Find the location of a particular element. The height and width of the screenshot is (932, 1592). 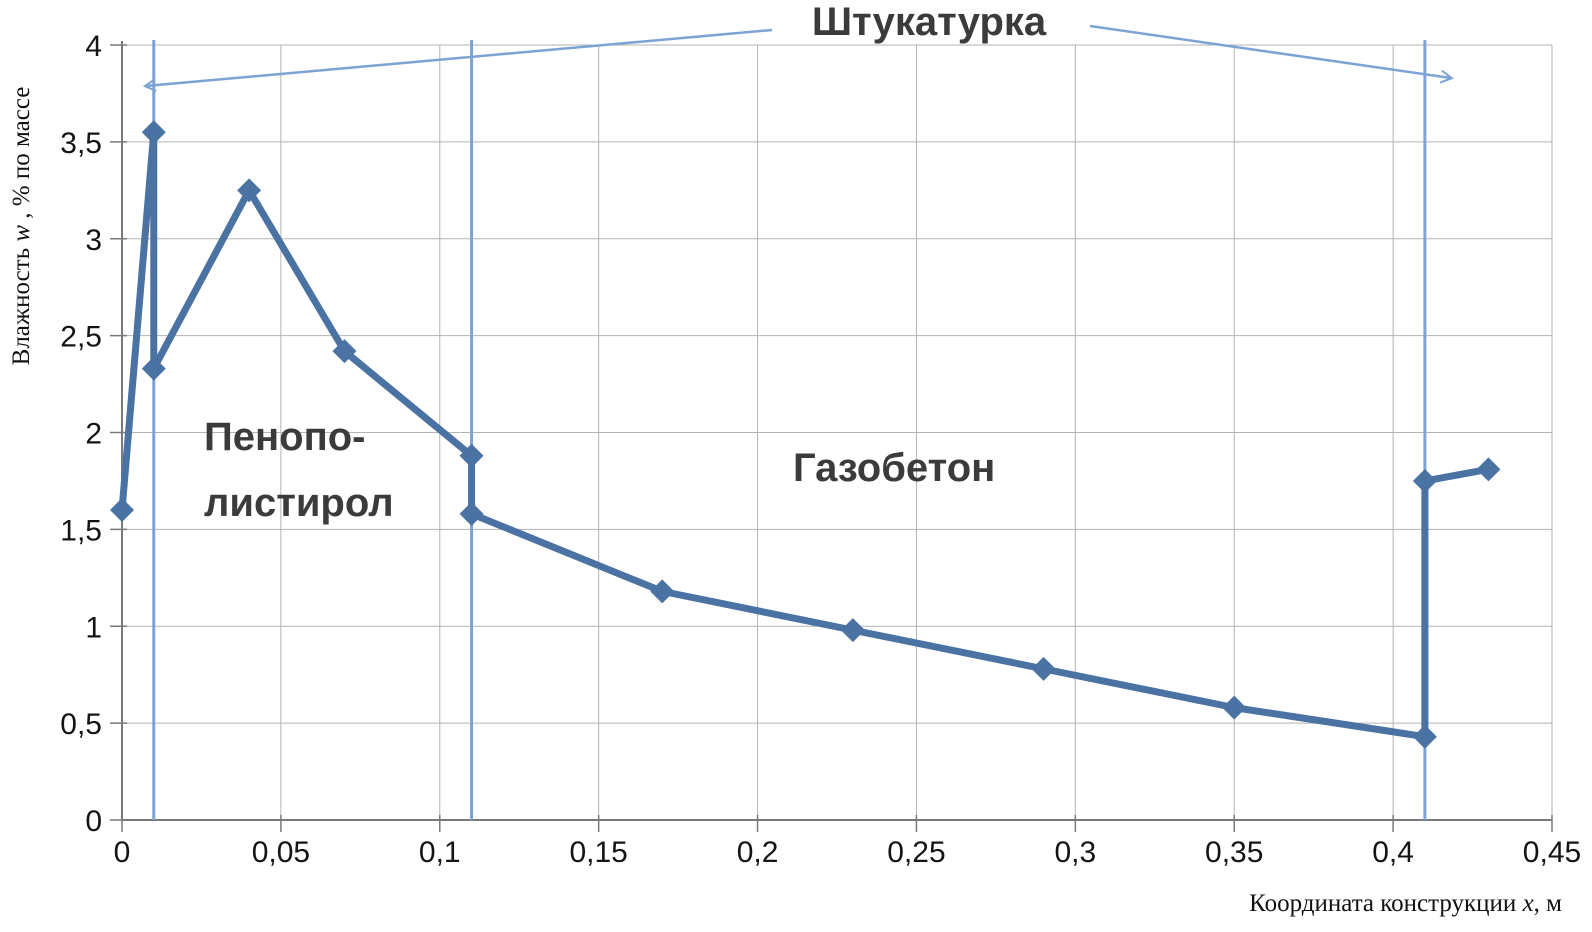

svg-text: 0,5 is located at coordinates (81, 724).